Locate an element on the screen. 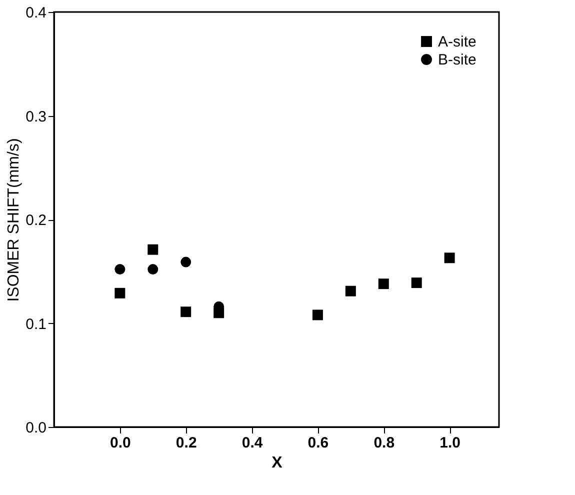 The image size is (575, 495). y-tick-label: 0.1 is located at coordinates (36, 324).